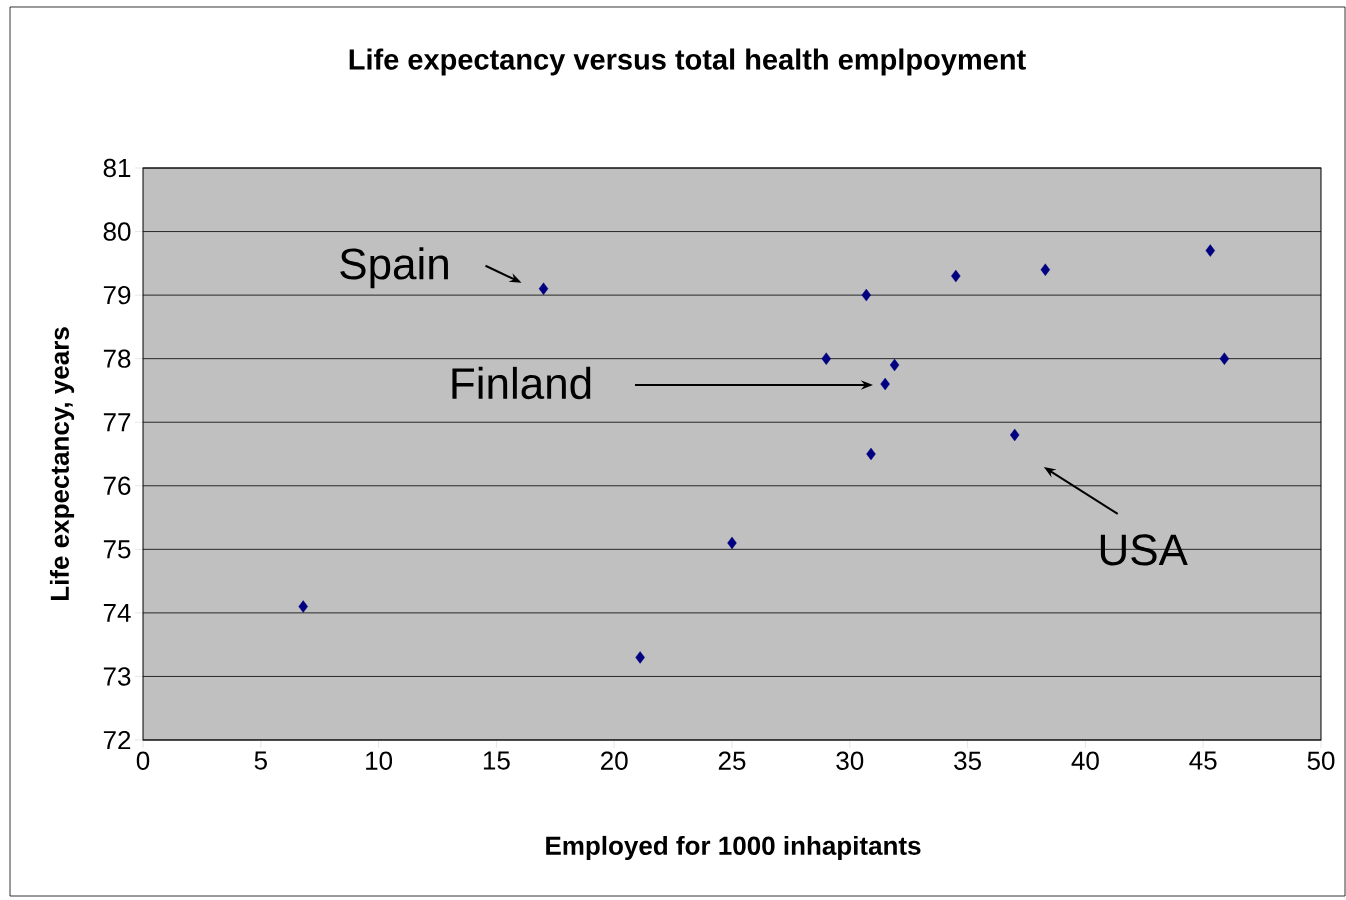  Describe the element at coordinates (62, 464) in the screenshot. I see `y-axis-title: Life expectancy, years` at that location.